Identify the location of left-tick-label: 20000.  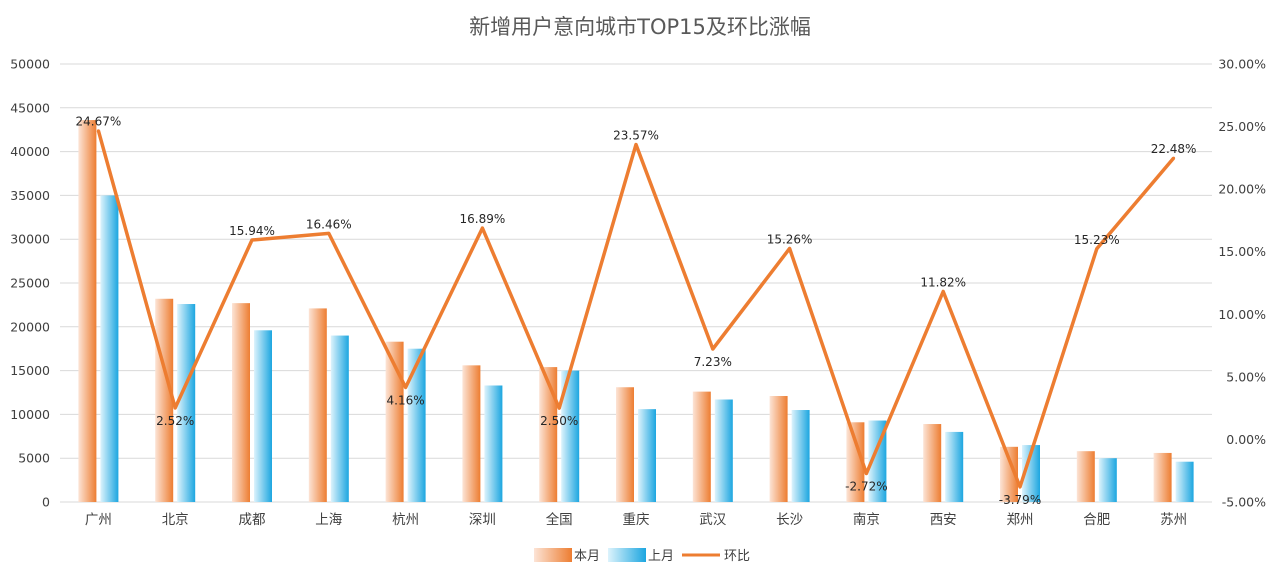
(30, 326).